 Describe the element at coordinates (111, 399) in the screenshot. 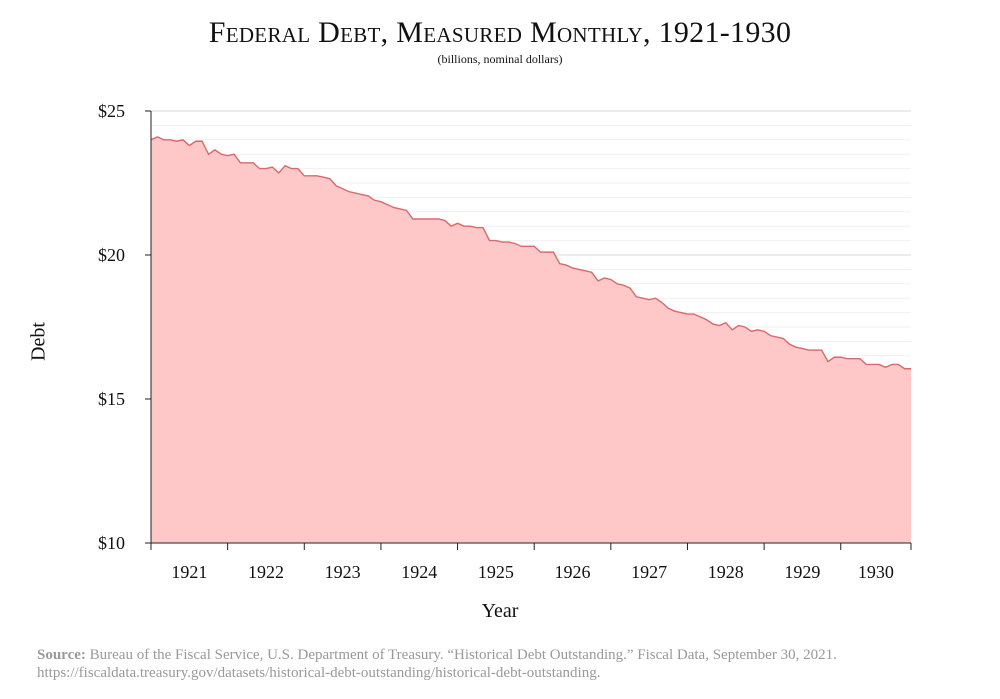

I see `y-tick-label: $15` at that location.